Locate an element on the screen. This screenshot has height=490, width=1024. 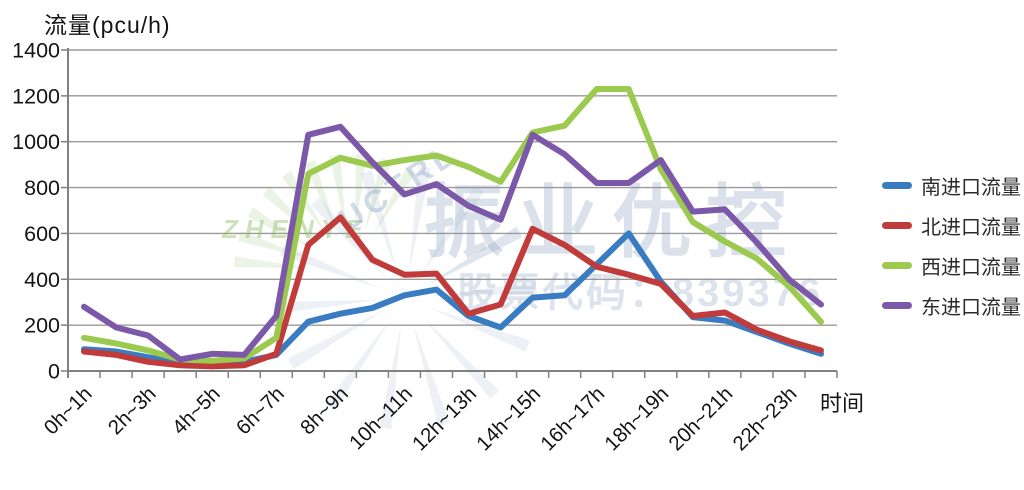
legend-label-north: 北进口流量 is located at coordinates (971, 227).